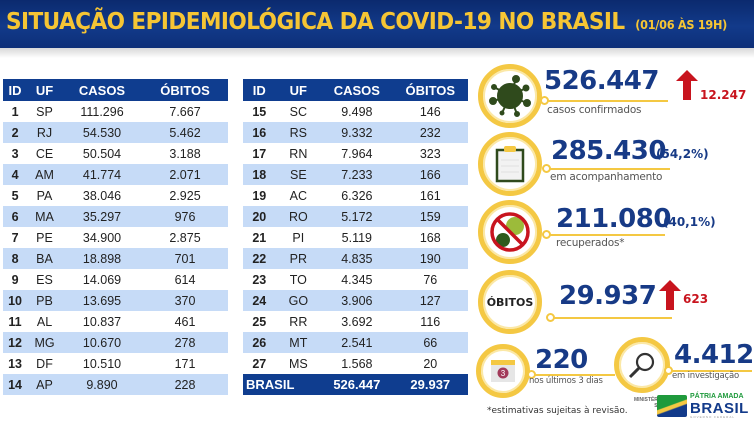  I want to click on cell-casos: 10.510, so click(102, 363).